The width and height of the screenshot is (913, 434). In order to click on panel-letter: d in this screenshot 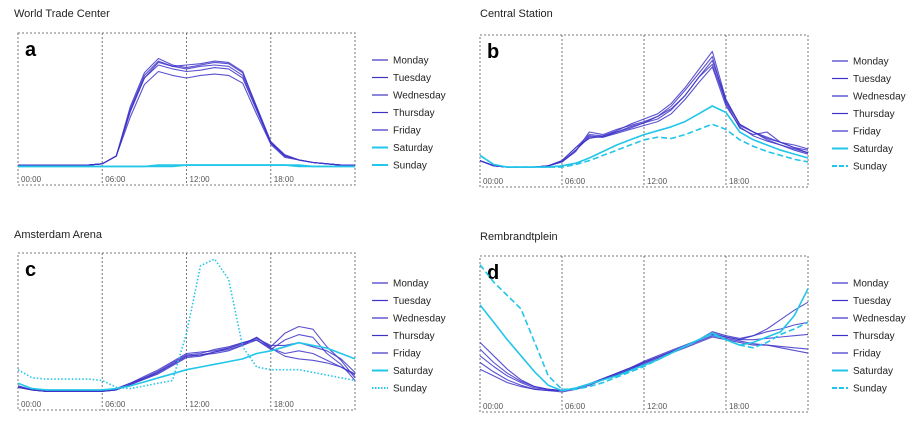, I will do `click(493, 273)`.